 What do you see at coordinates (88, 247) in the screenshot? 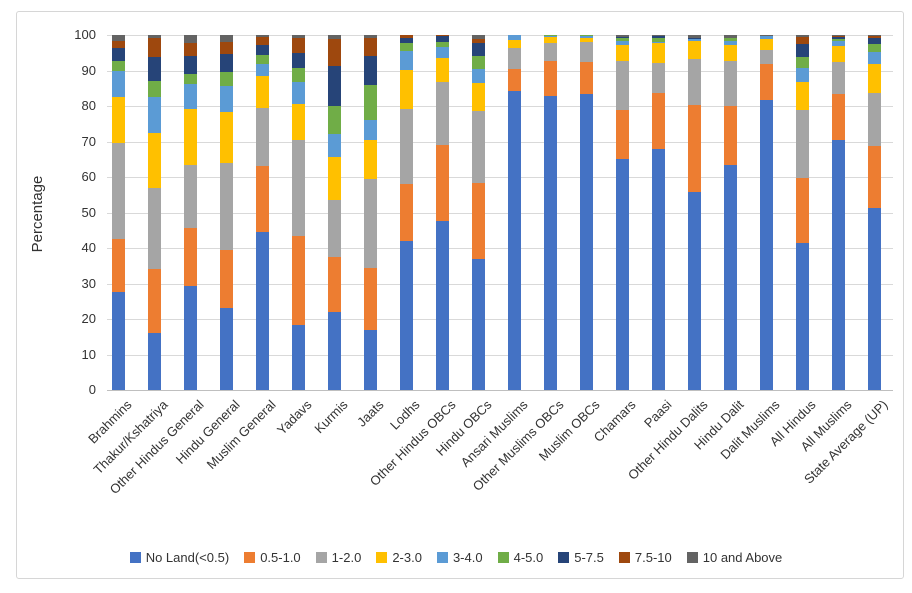
I see `y-axis-tick-label: 40` at bounding box center [88, 247].